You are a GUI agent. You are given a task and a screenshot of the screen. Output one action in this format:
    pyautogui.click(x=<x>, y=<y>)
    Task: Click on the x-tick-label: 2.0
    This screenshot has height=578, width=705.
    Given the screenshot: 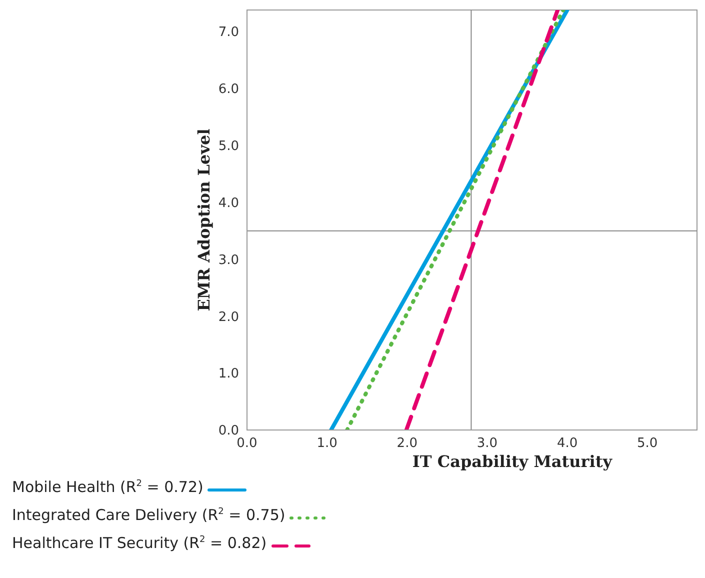 What is the action you would take?
    pyautogui.click(x=407, y=444)
    